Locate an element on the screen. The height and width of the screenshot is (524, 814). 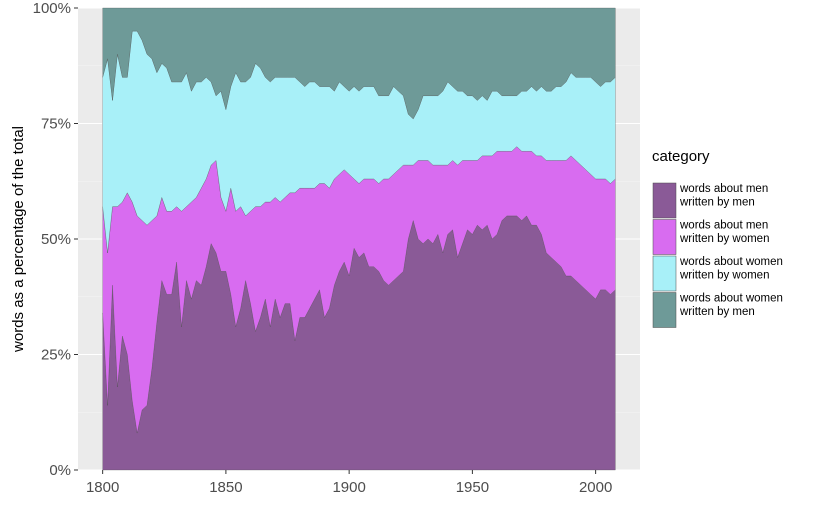
y-tick-label: 50% is located at coordinates (56, 239).